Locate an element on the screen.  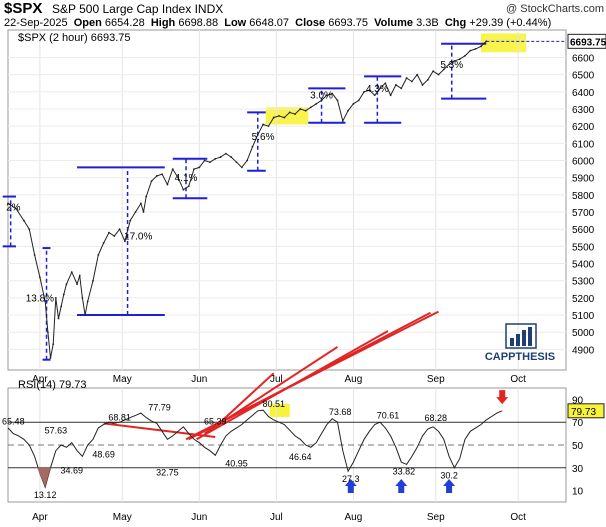
exchange-name: INDX is located at coordinates (209, 9).